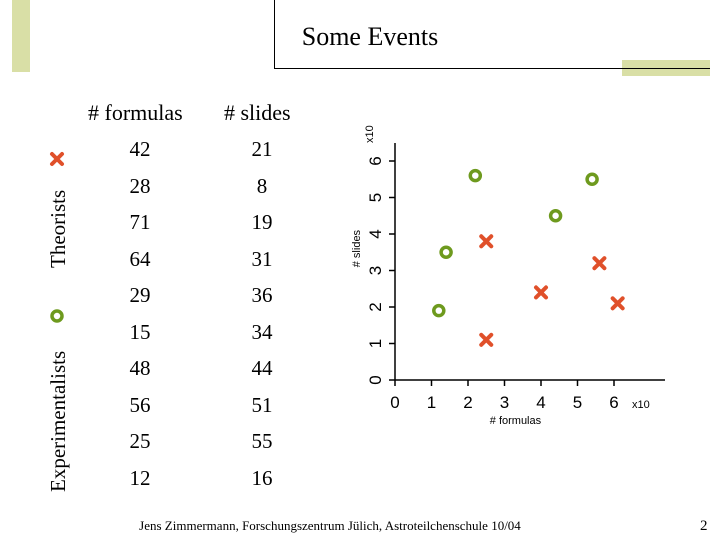 The image size is (720, 540). What do you see at coordinates (262, 258) in the screenshot?
I see `table-cell-slides: 31` at bounding box center [262, 258].